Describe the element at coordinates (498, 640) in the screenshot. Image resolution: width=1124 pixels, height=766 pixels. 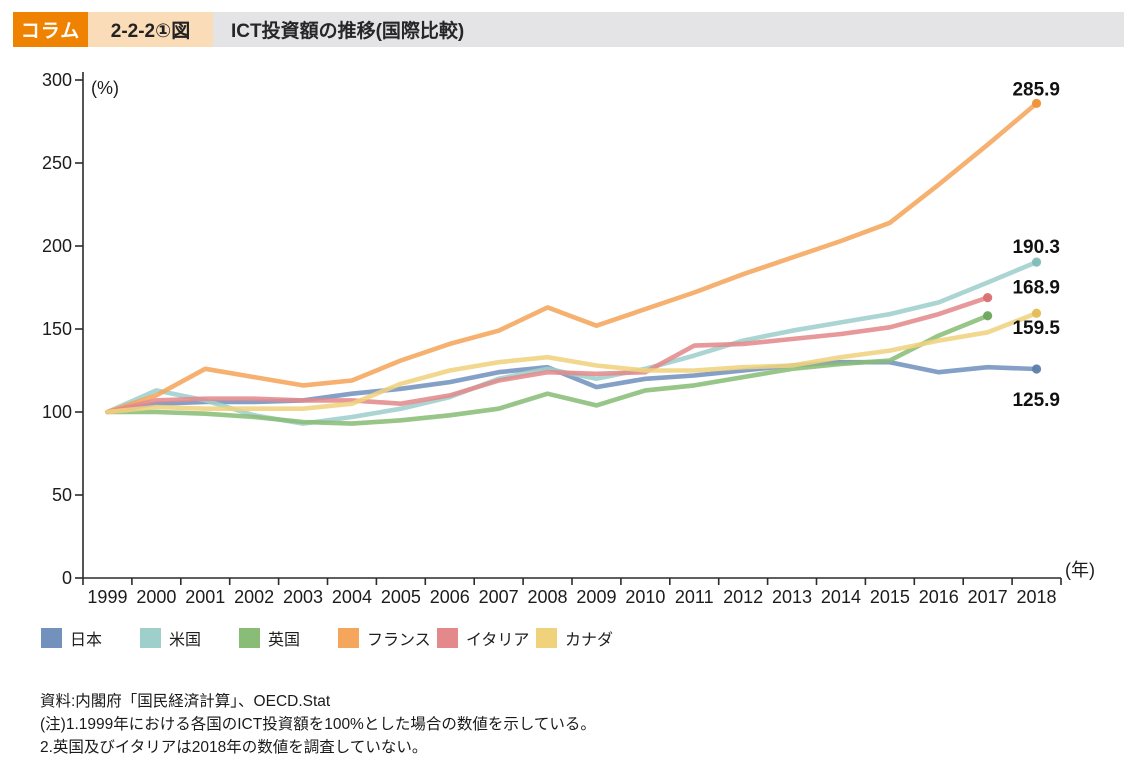
I see `legend-label-italy: イタリア` at that location.